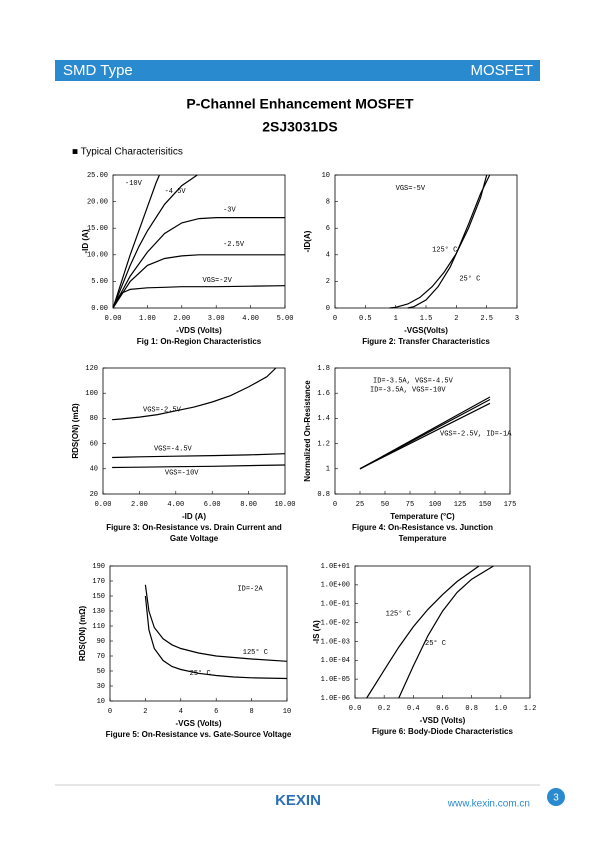 The height and width of the screenshot is (847, 595). What do you see at coordinates (216, 712) in the screenshot?
I see `x-tick-label: 6` at bounding box center [216, 712].